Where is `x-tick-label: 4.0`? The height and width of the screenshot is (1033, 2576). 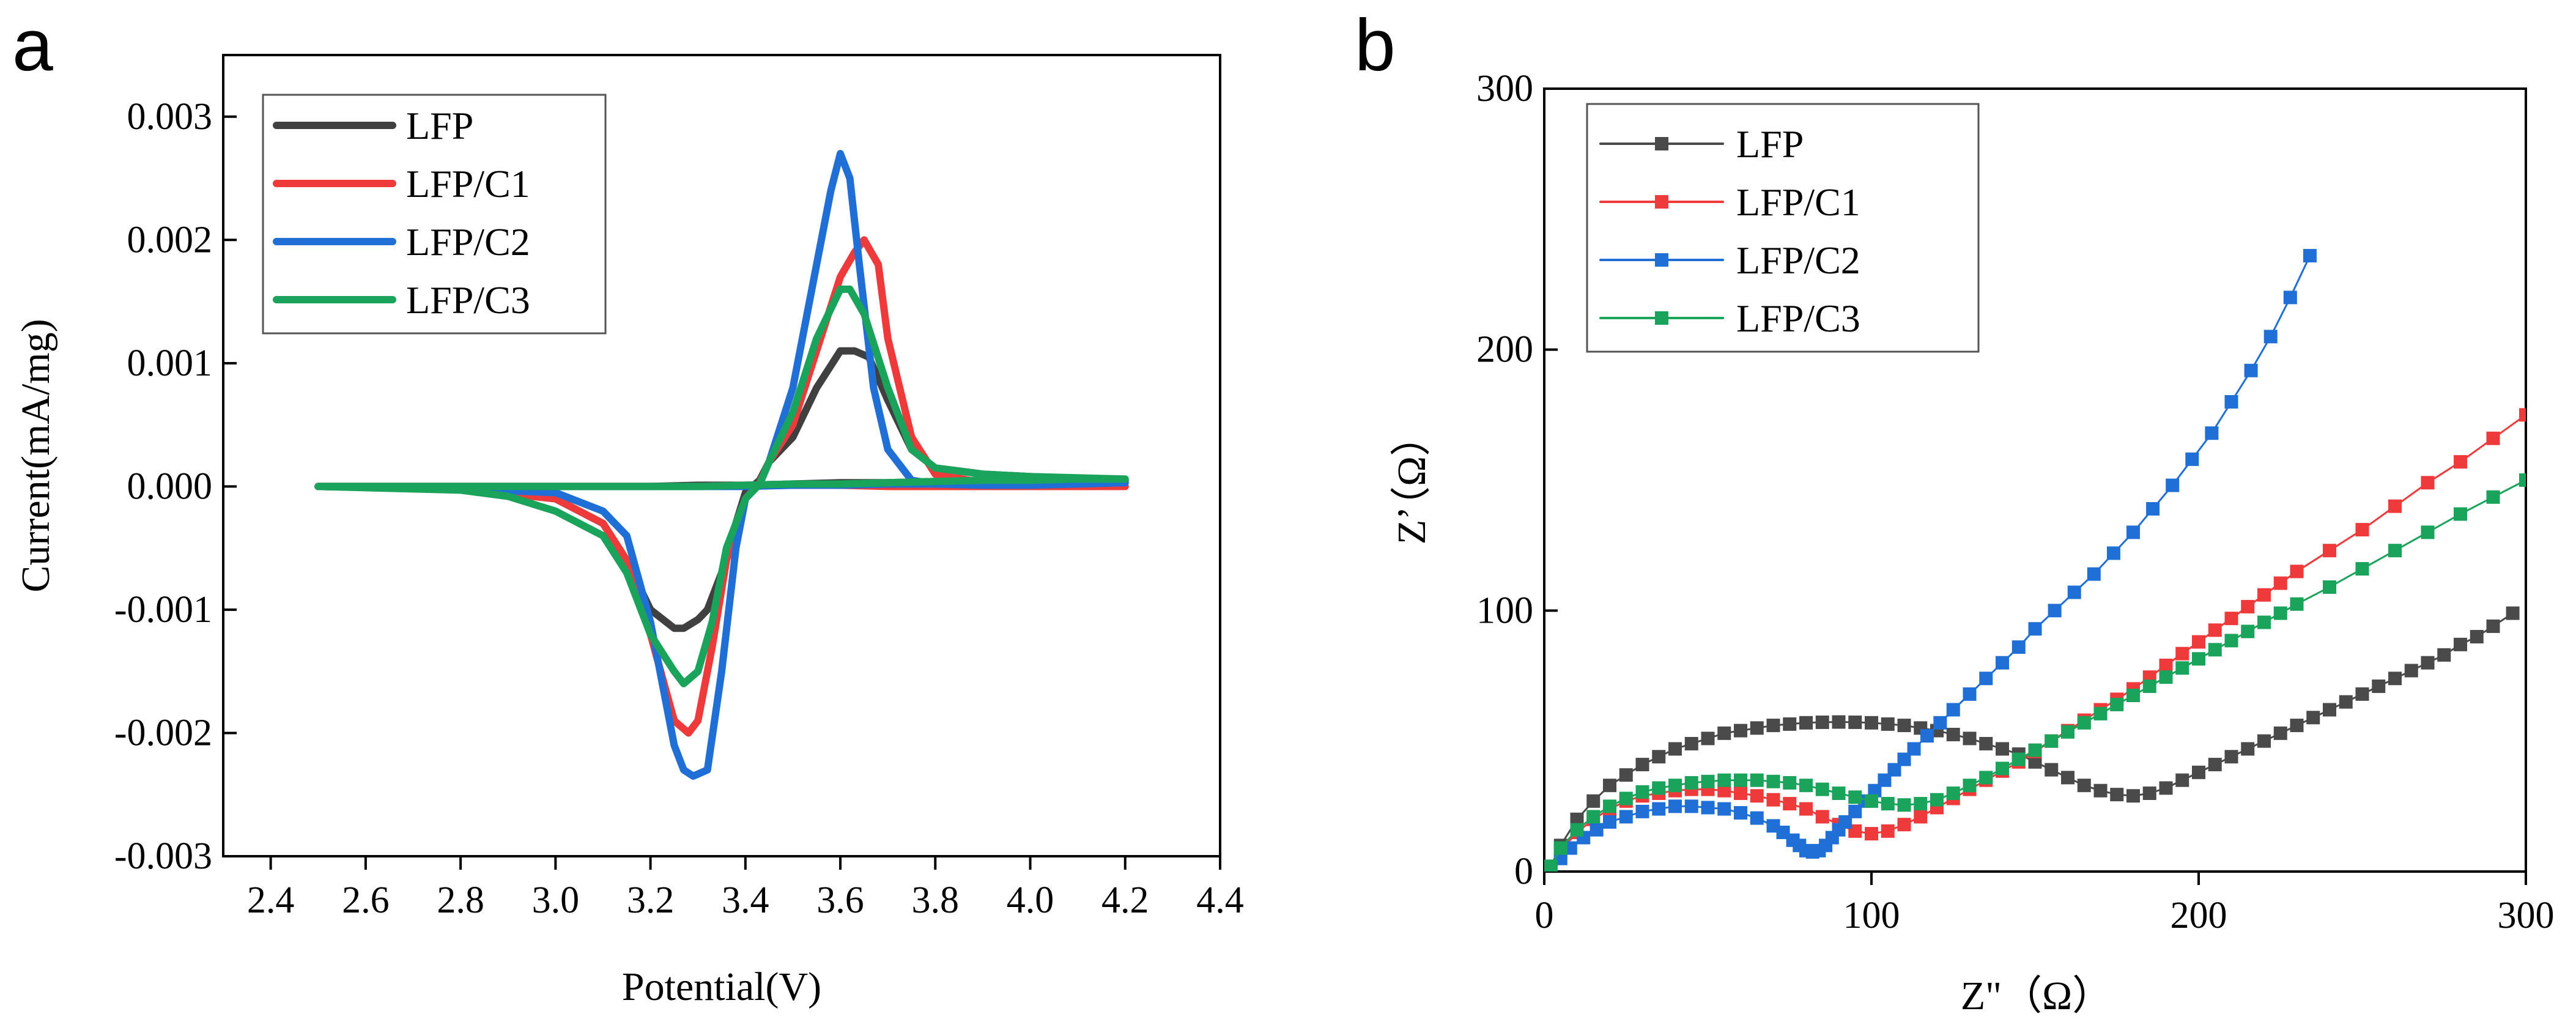 x-tick-label: 4.0 is located at coordinates (1030, 900).